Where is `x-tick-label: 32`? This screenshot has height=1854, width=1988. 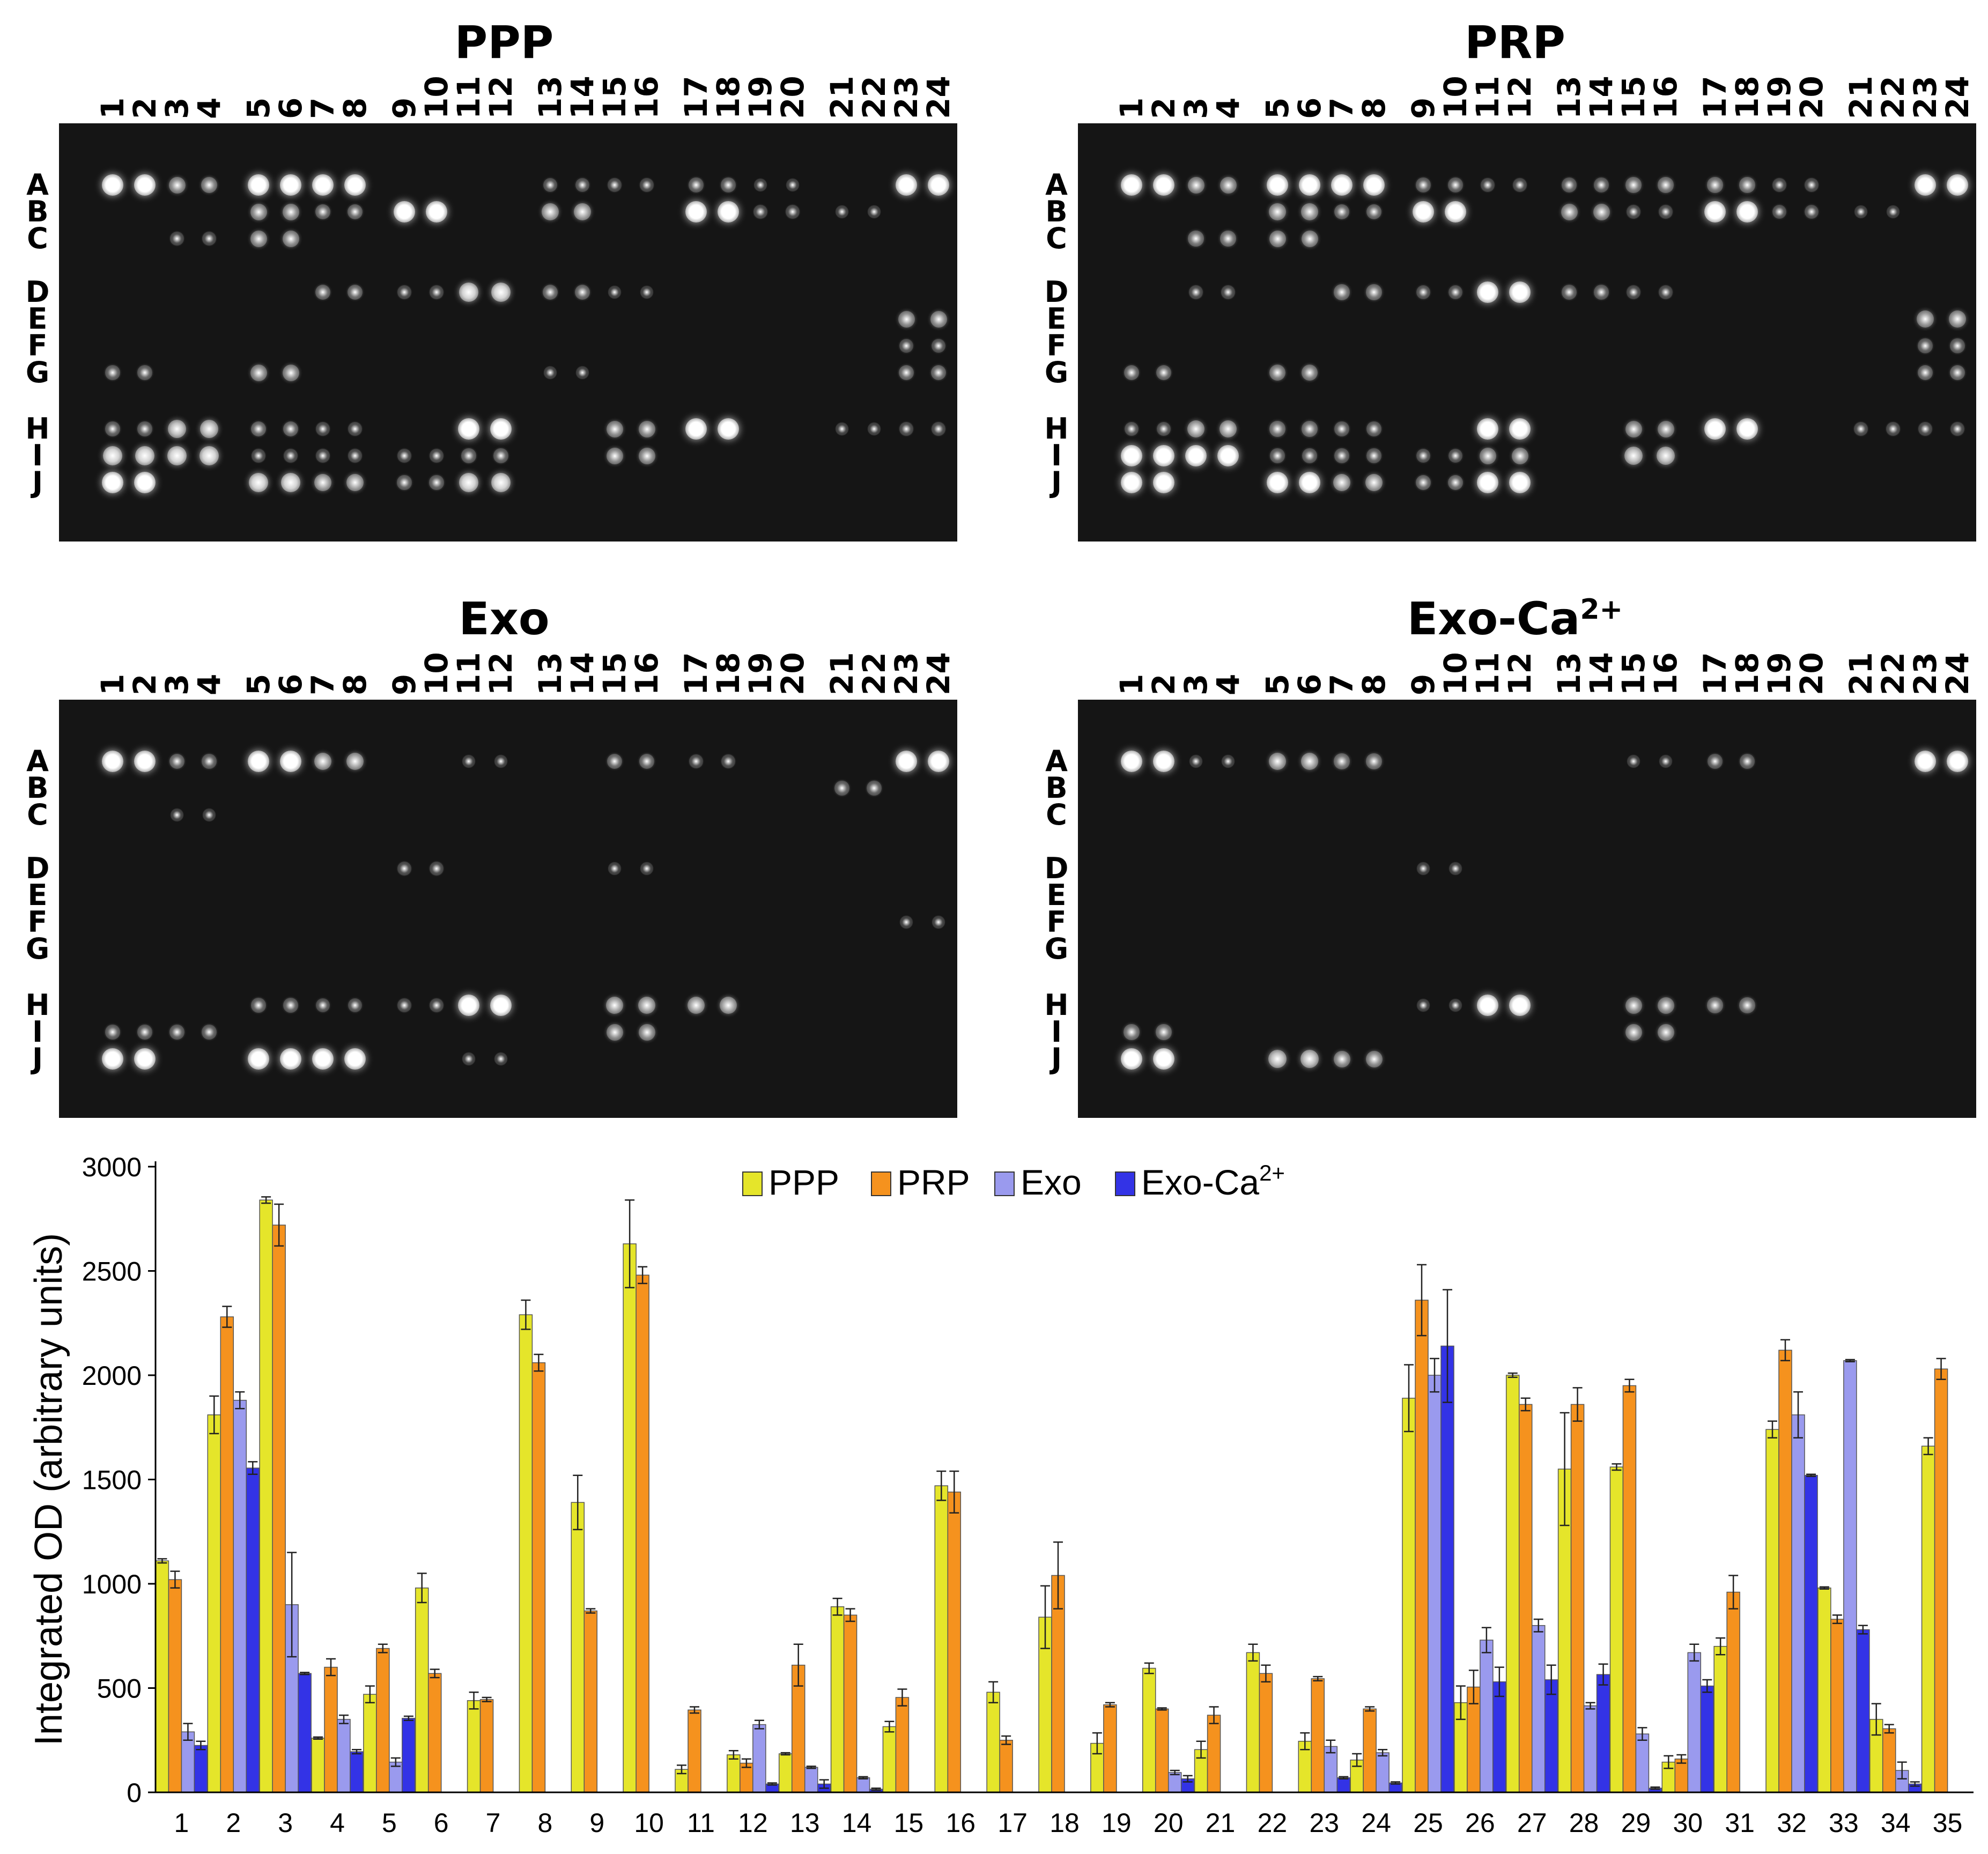 x-tick-label: 32 is located at coordinates (1792, 1823).